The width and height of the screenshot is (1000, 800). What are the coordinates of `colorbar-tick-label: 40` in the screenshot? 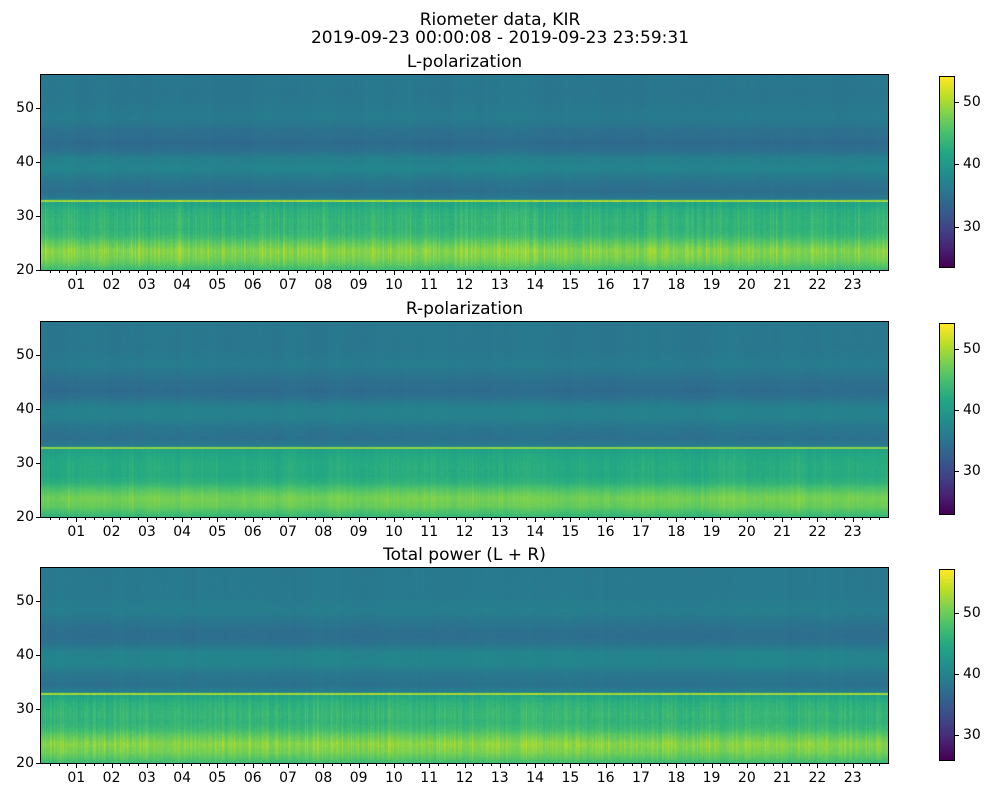 It's located at (972, 164).